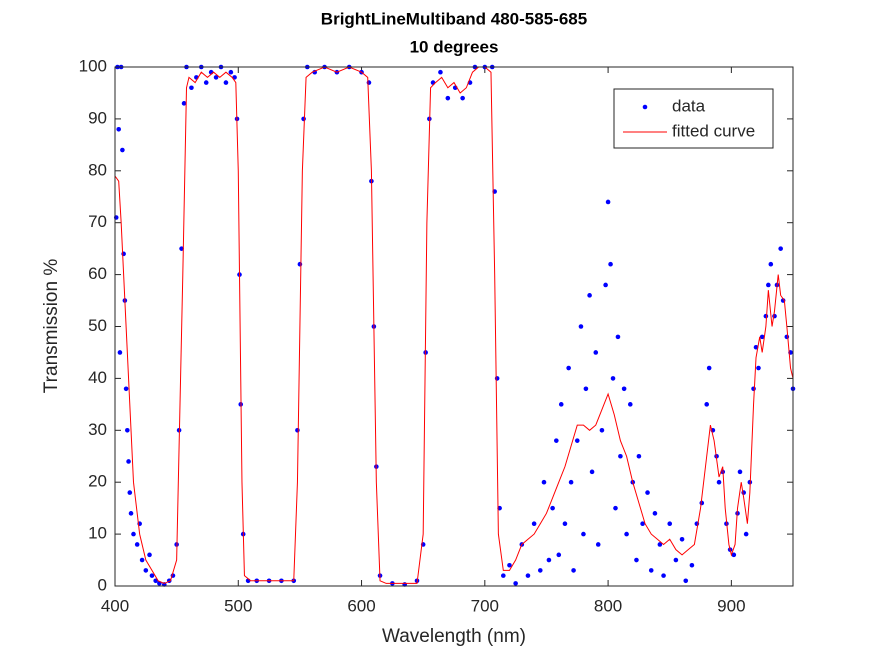  What do you see at coordinates (485, 605) in the screenshot?
I see `x-tick-label: 700` at bounding box center [485, 605].